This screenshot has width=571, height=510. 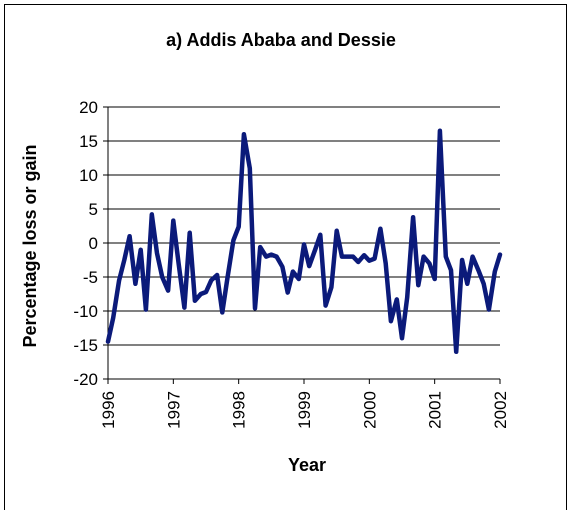 I want to click on y-tick-labels: 20 15 10 5 0 -5 -10 -15 -20, so click(x=85, y=243).